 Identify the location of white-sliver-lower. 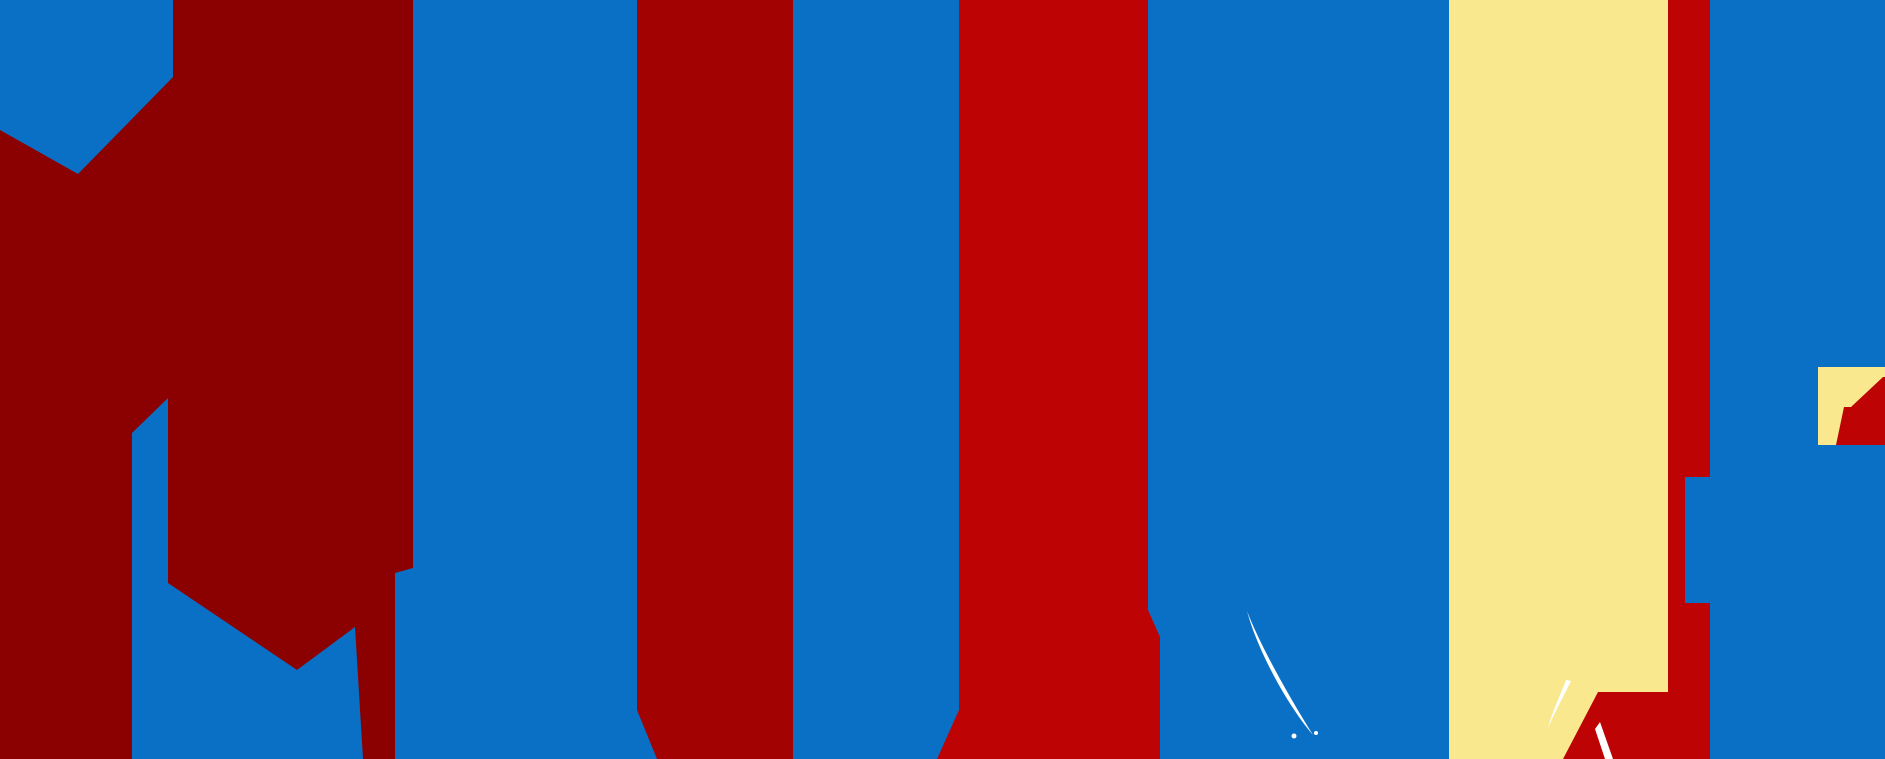
(1604, 740).